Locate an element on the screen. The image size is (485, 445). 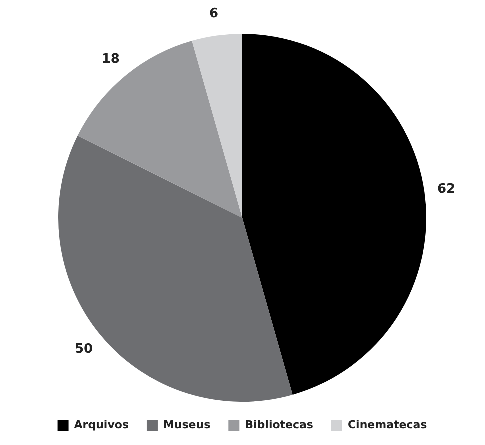
legend-label: Arquivos is located at coordinates (102, 425).